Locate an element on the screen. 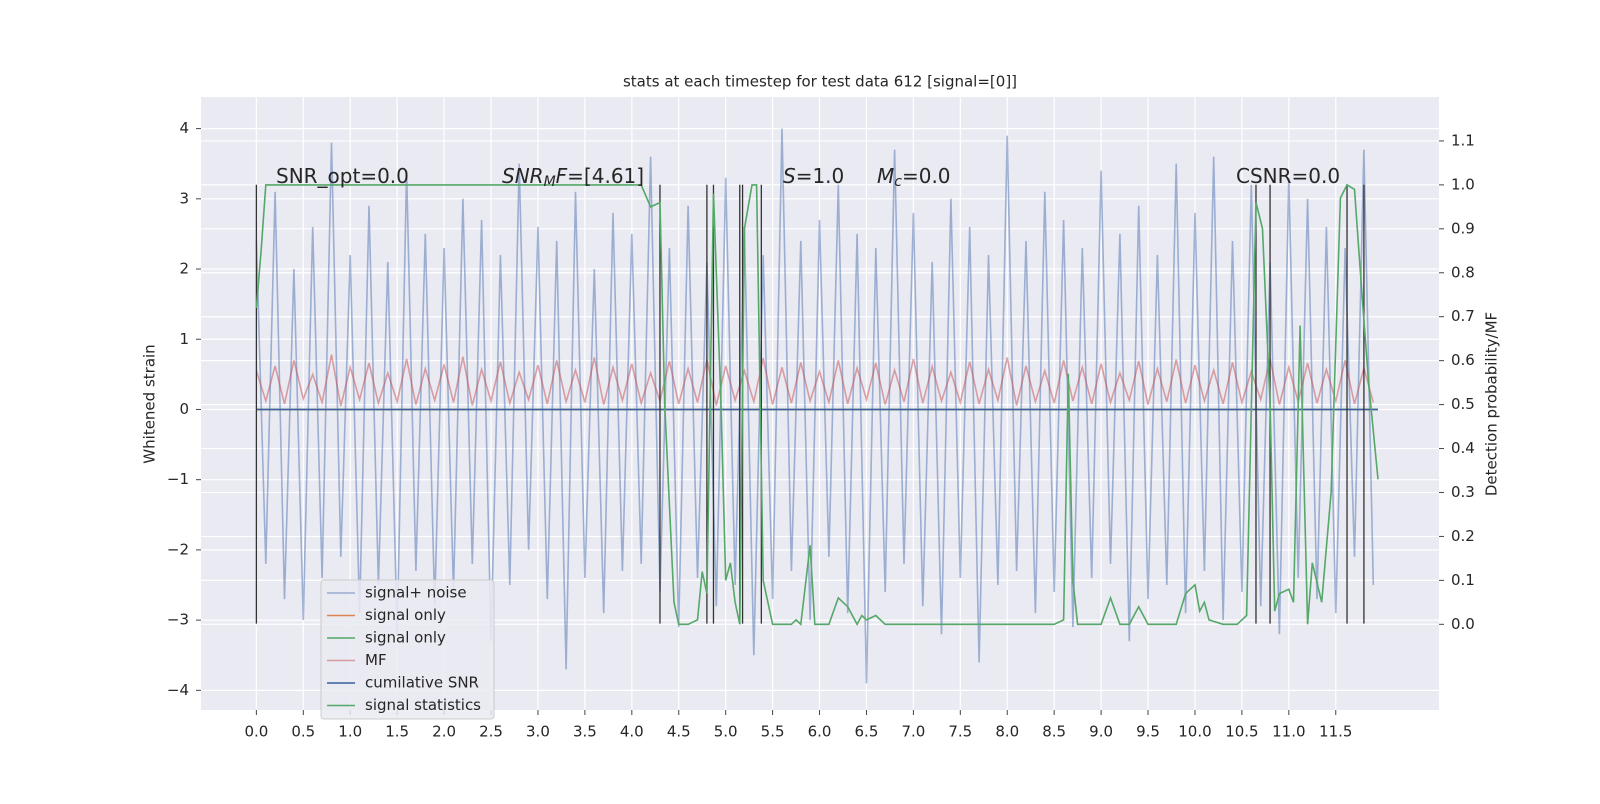 This screenshot has width=1600, height=804. y-tick-label: 4 is located at coordinates (184, 128).